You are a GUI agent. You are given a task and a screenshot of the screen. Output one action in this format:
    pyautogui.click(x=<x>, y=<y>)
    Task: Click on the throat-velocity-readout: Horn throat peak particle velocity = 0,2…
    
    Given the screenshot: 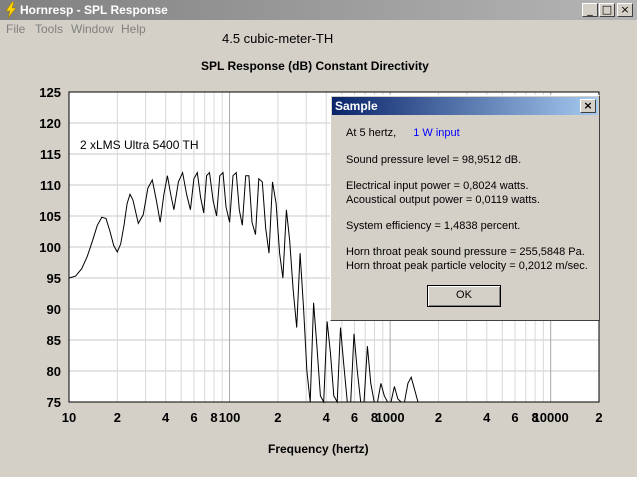 What is the action you would take?
    pyautogui.click(x=467, y=266)
    